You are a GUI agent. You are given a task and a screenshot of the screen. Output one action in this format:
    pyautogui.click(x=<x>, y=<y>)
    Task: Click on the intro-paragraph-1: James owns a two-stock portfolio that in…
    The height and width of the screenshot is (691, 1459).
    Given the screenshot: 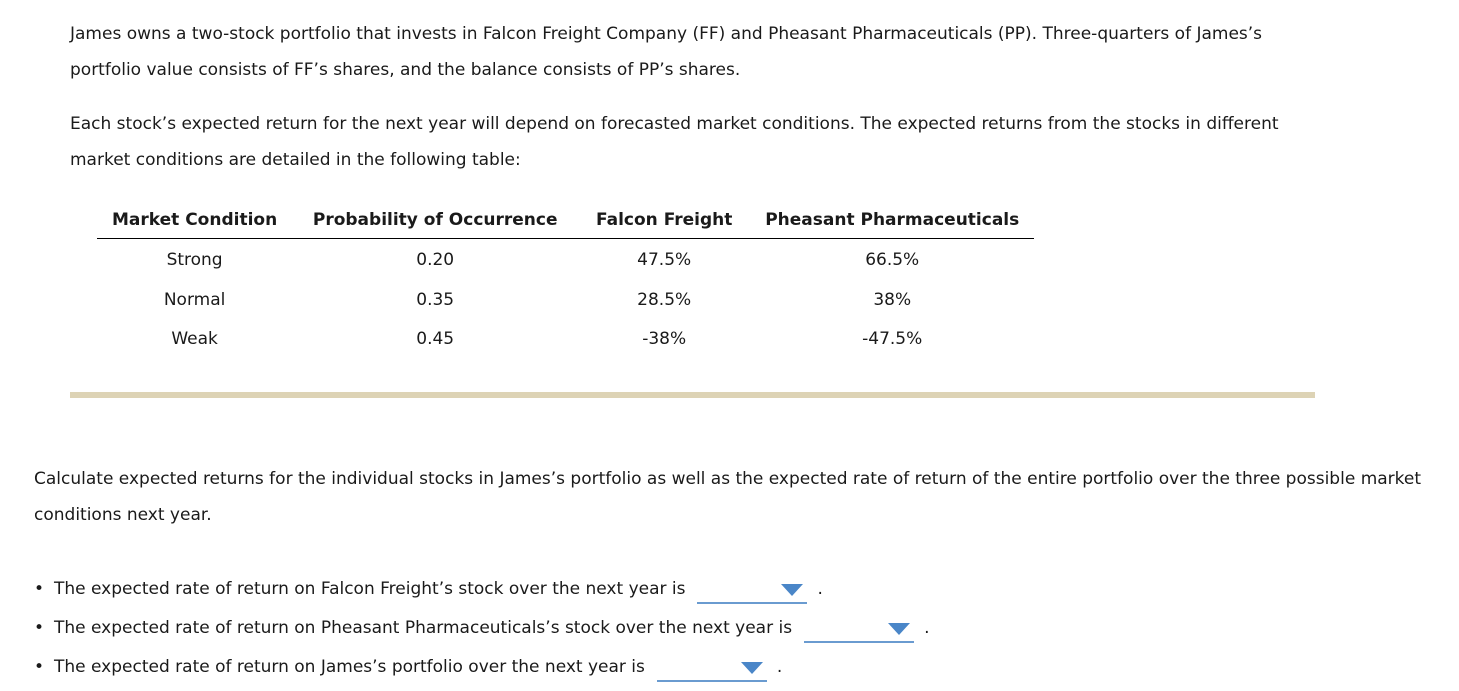 What is the action you would take?
    pyautogui.click(x=666, y=52)
    